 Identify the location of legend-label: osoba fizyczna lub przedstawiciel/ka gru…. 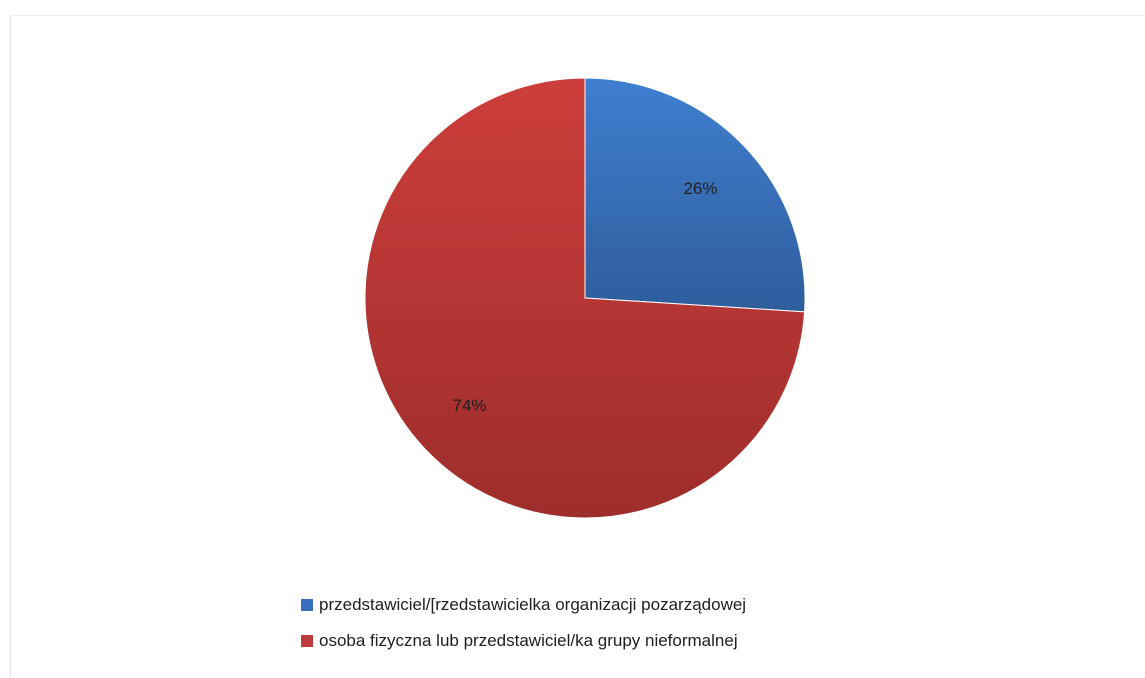
(528, 640).